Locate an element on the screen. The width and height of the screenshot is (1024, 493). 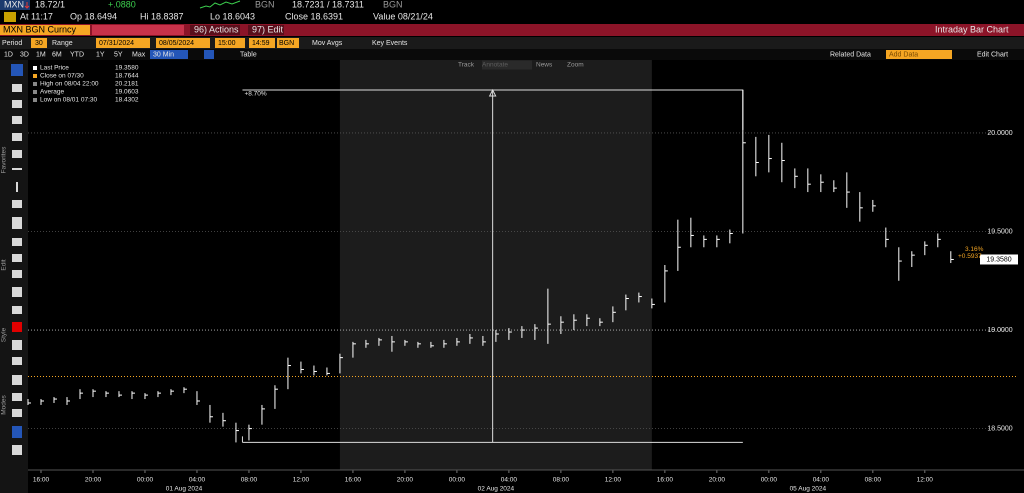
period: 30 is located at coordinates (39, 43).